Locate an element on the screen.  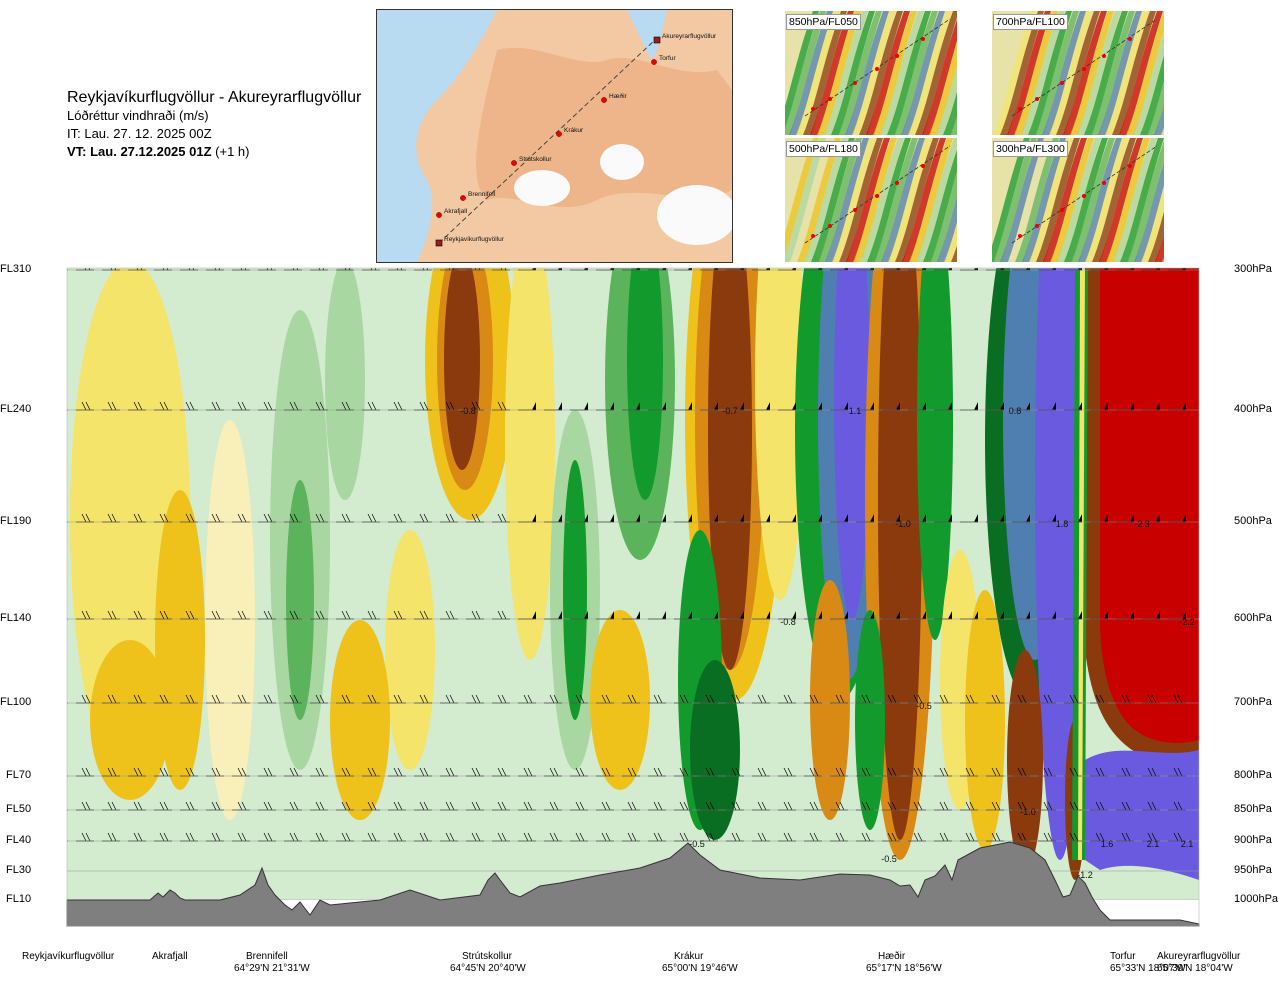
location-coords: 64°29'N 21°31'W is located at coordinates (272, 968).